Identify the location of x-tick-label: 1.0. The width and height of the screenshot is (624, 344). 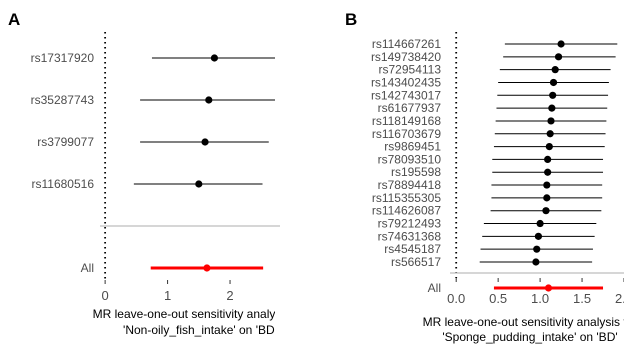
(540, 298).